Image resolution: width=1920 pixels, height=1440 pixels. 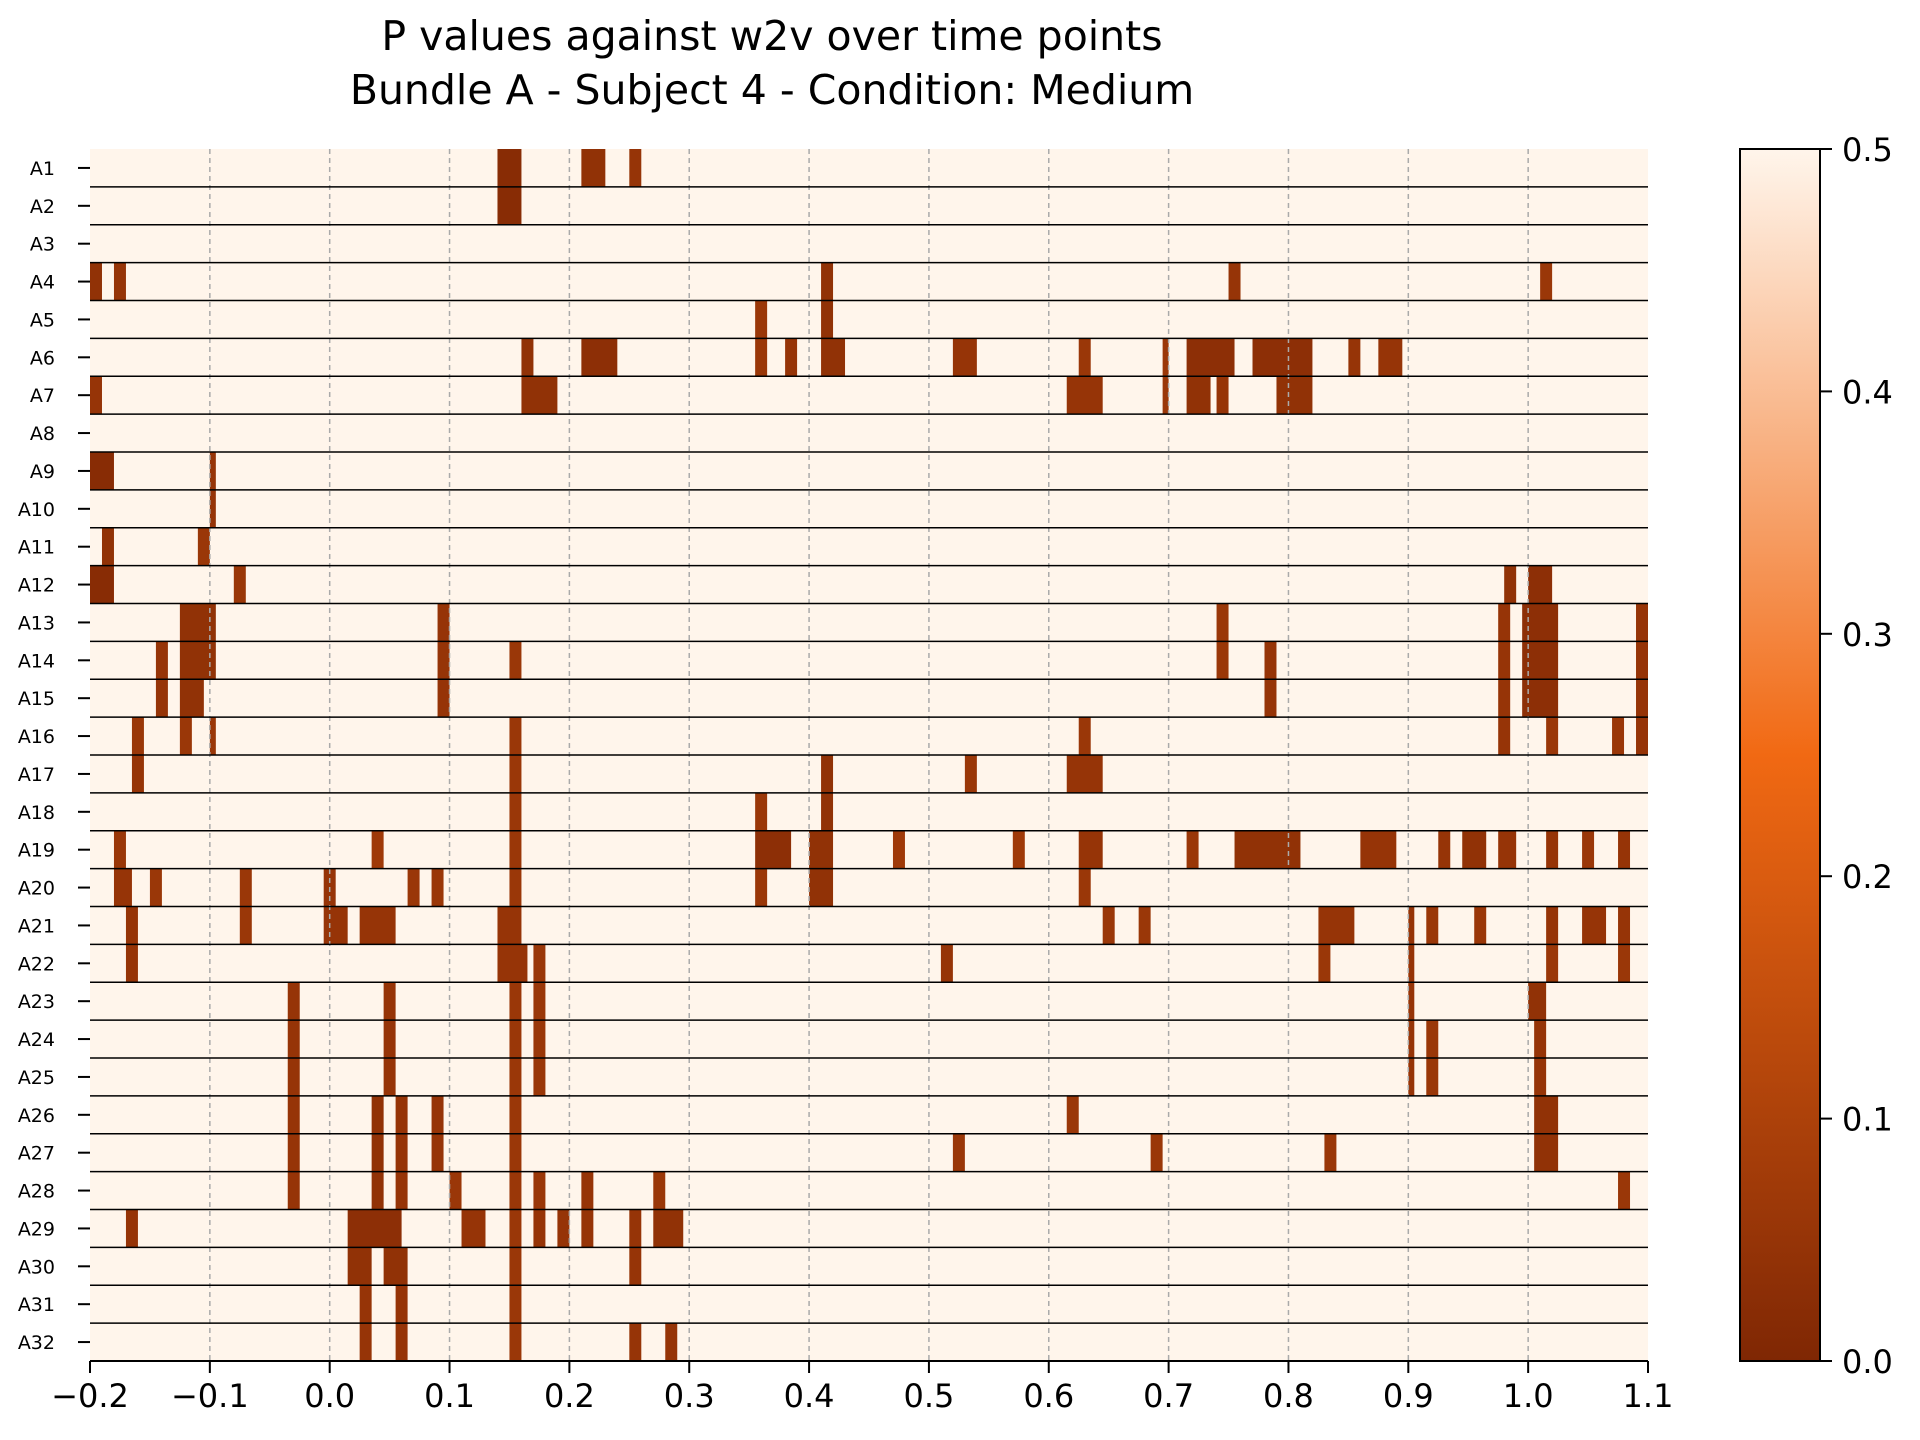 What do you see at coordinates (36, 889) in the screenshot?
I see `y-tick-label: A20` at bounding box center [36, 889].